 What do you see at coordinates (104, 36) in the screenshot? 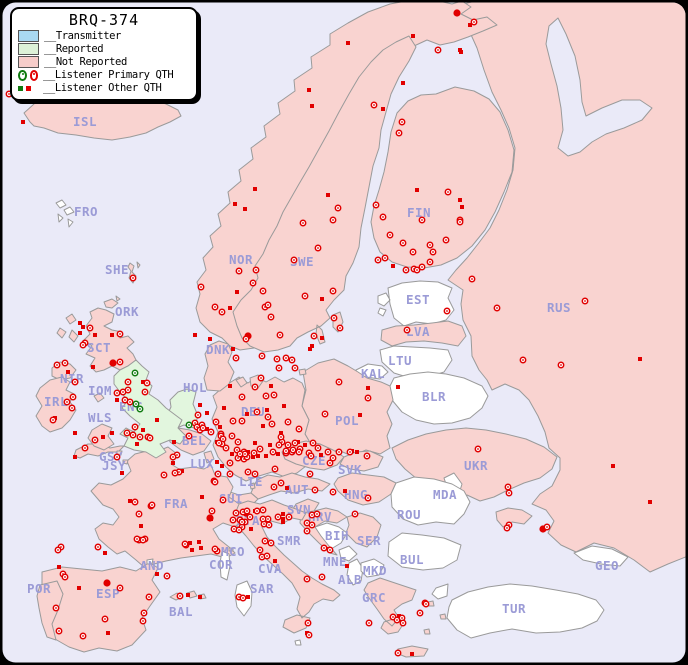
I see `legend-item: __Transmitter` at bounding box center [104, 36].